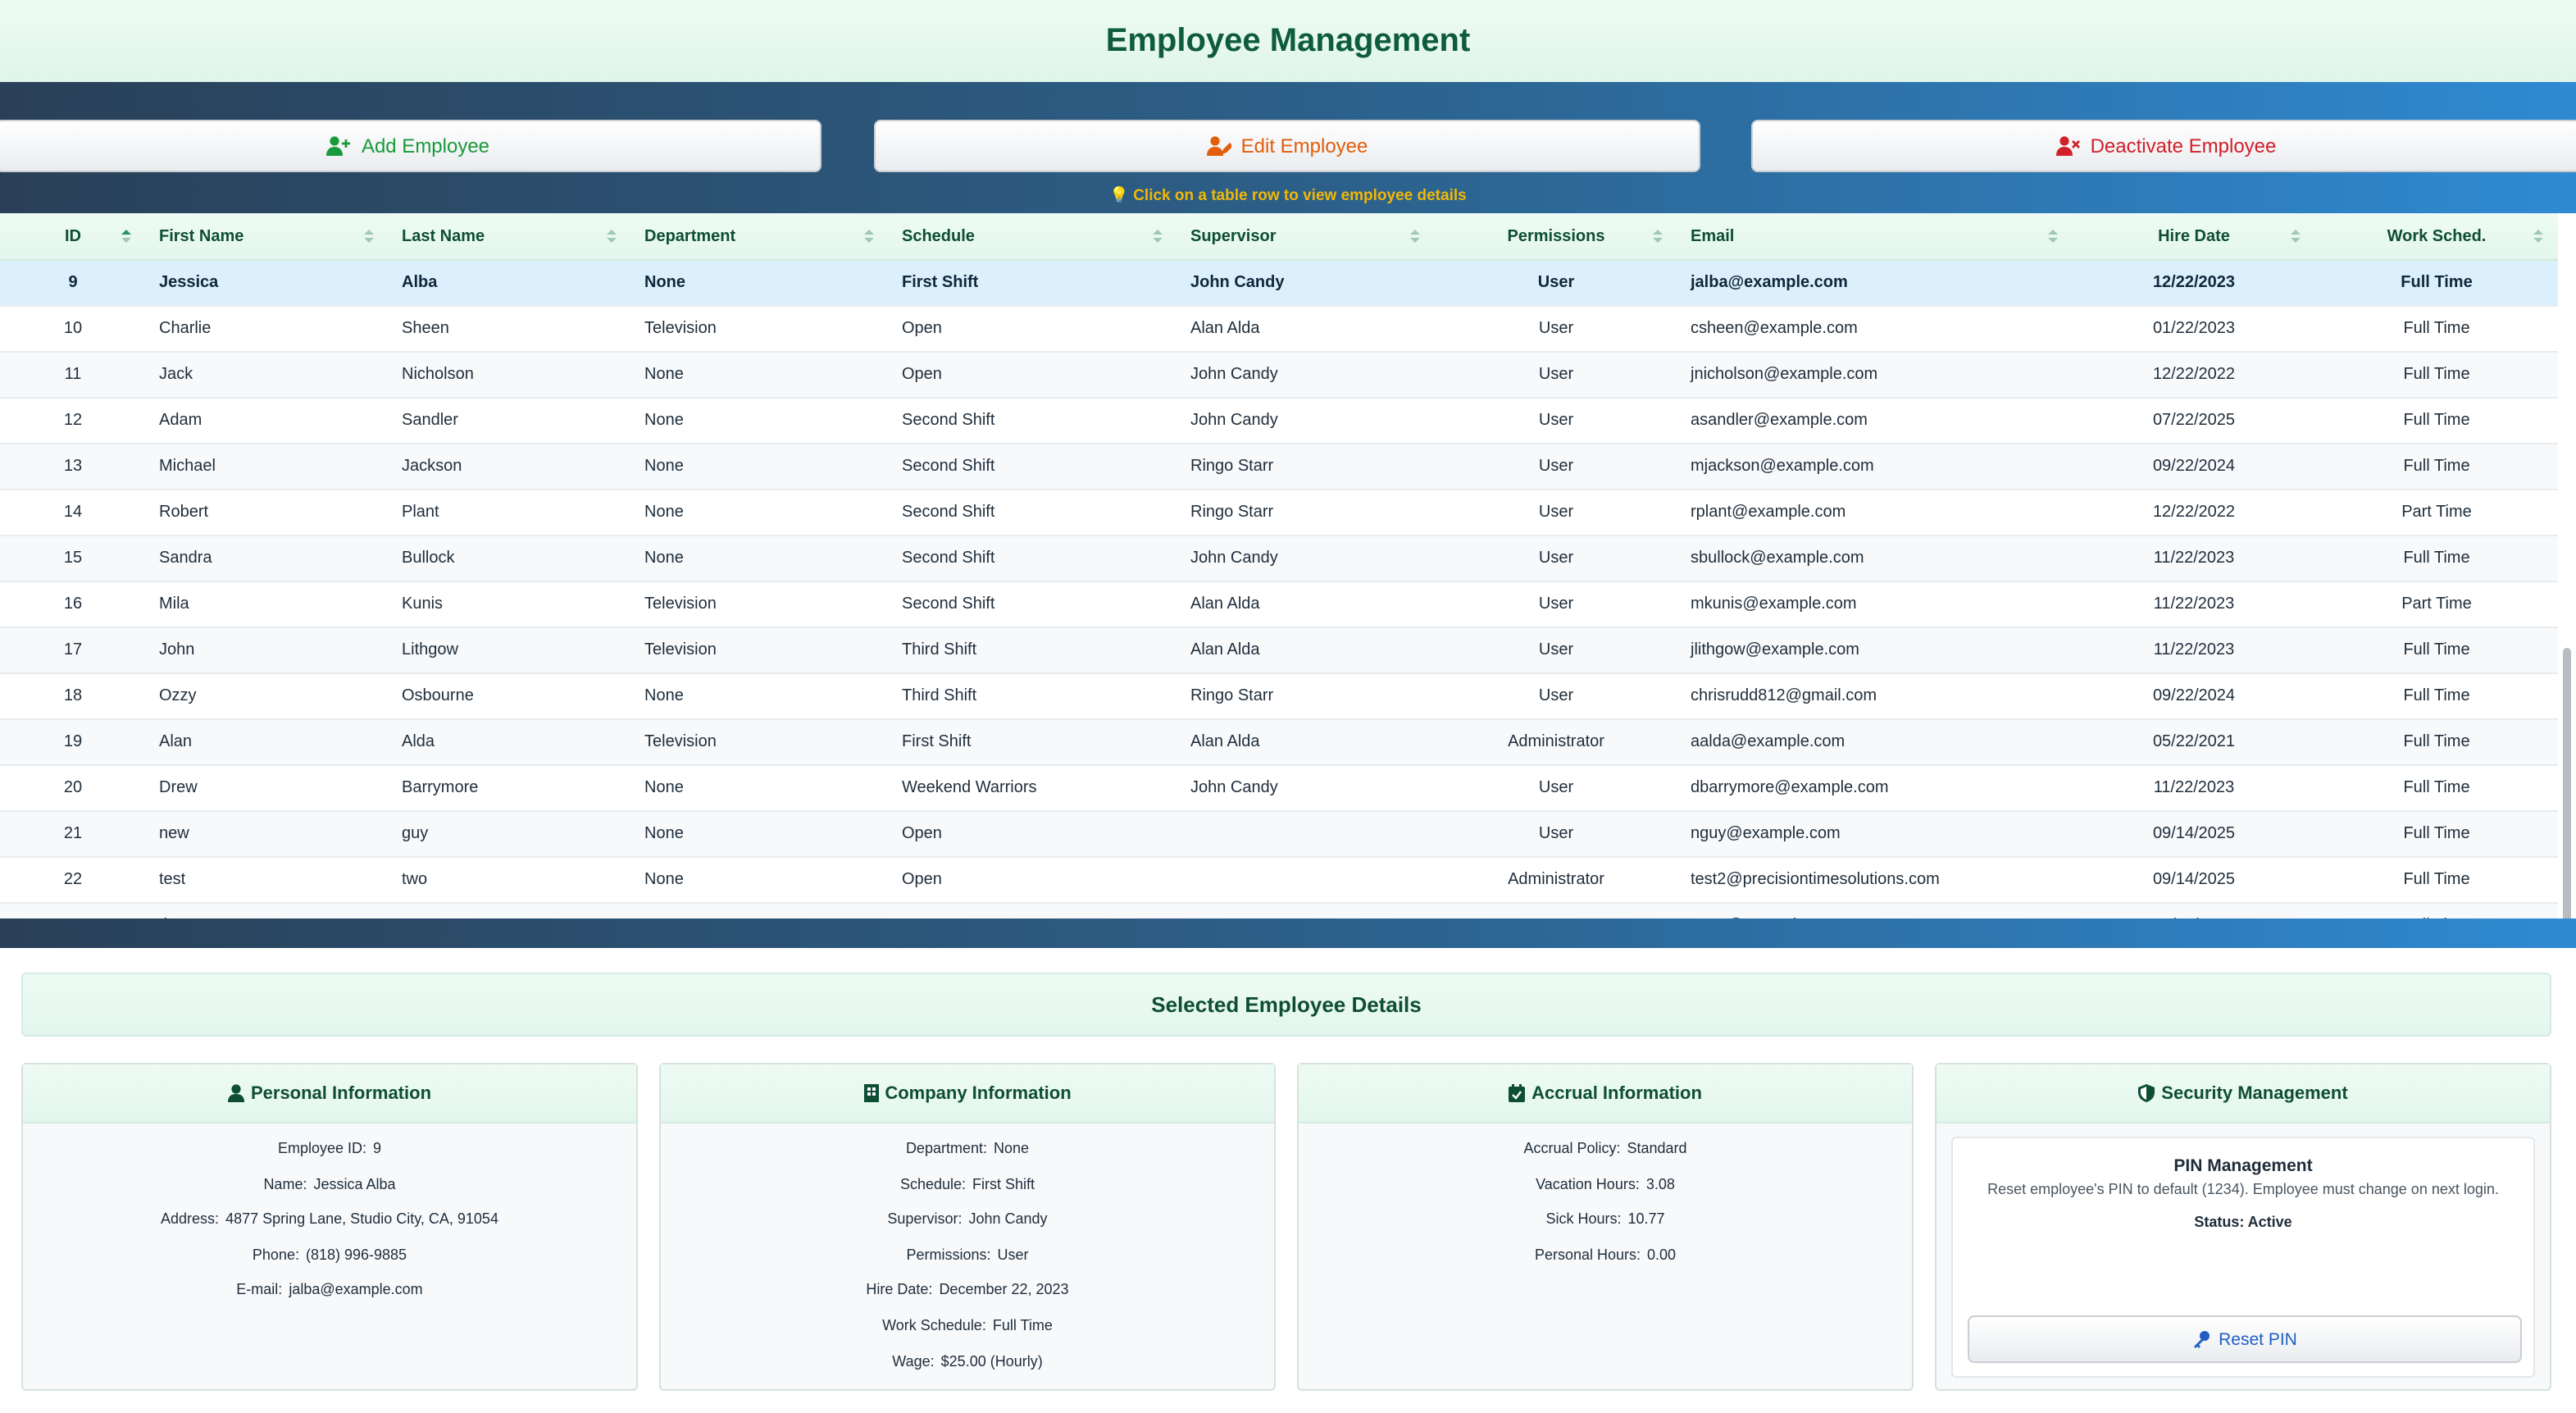 The width and height of the screenshot is (2576, 1413). What do you see at coordinates (510, 375) in the screenshot?
I see `table-cell: Nicholson` at bounding box center [510, 375].